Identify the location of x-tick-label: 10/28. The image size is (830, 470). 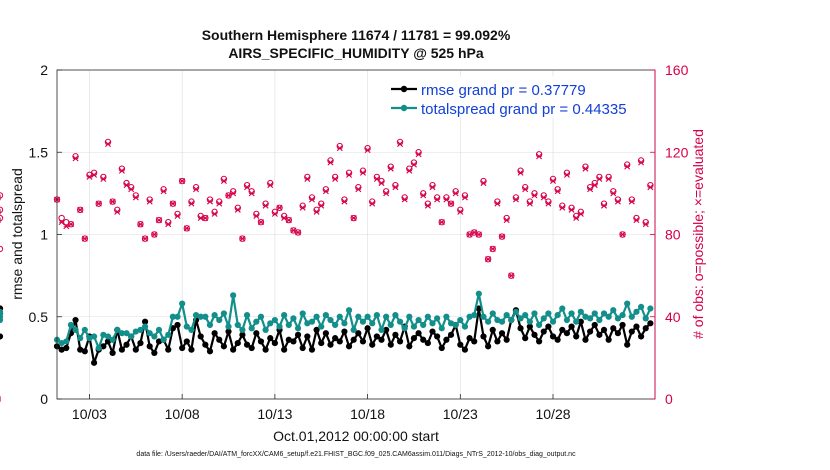
(552, 414).